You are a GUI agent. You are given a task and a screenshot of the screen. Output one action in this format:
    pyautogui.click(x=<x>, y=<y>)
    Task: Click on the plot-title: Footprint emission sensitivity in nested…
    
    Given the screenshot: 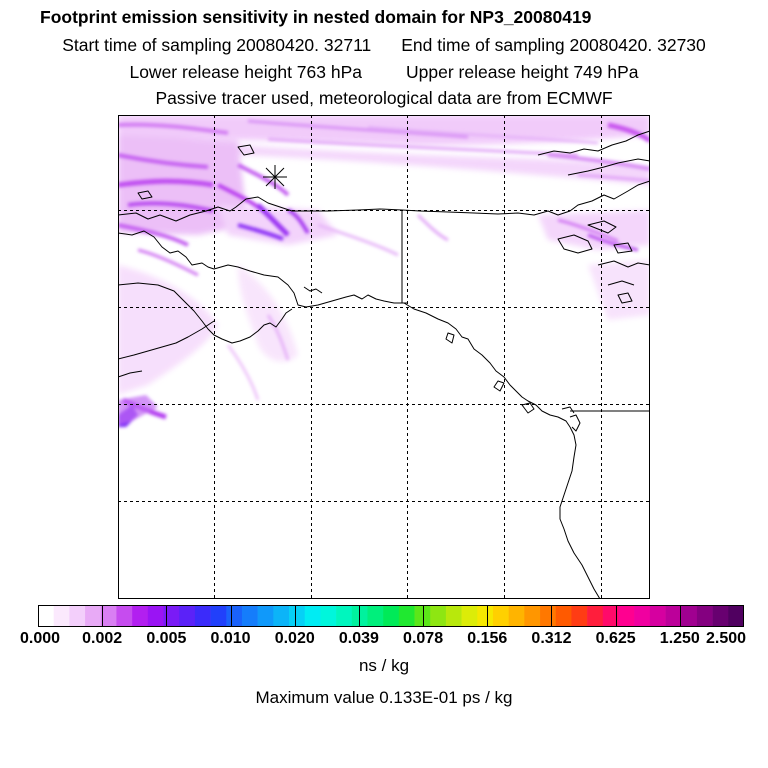 What is the action you would take?
    pyautogui.click(x=316, y=17)
    